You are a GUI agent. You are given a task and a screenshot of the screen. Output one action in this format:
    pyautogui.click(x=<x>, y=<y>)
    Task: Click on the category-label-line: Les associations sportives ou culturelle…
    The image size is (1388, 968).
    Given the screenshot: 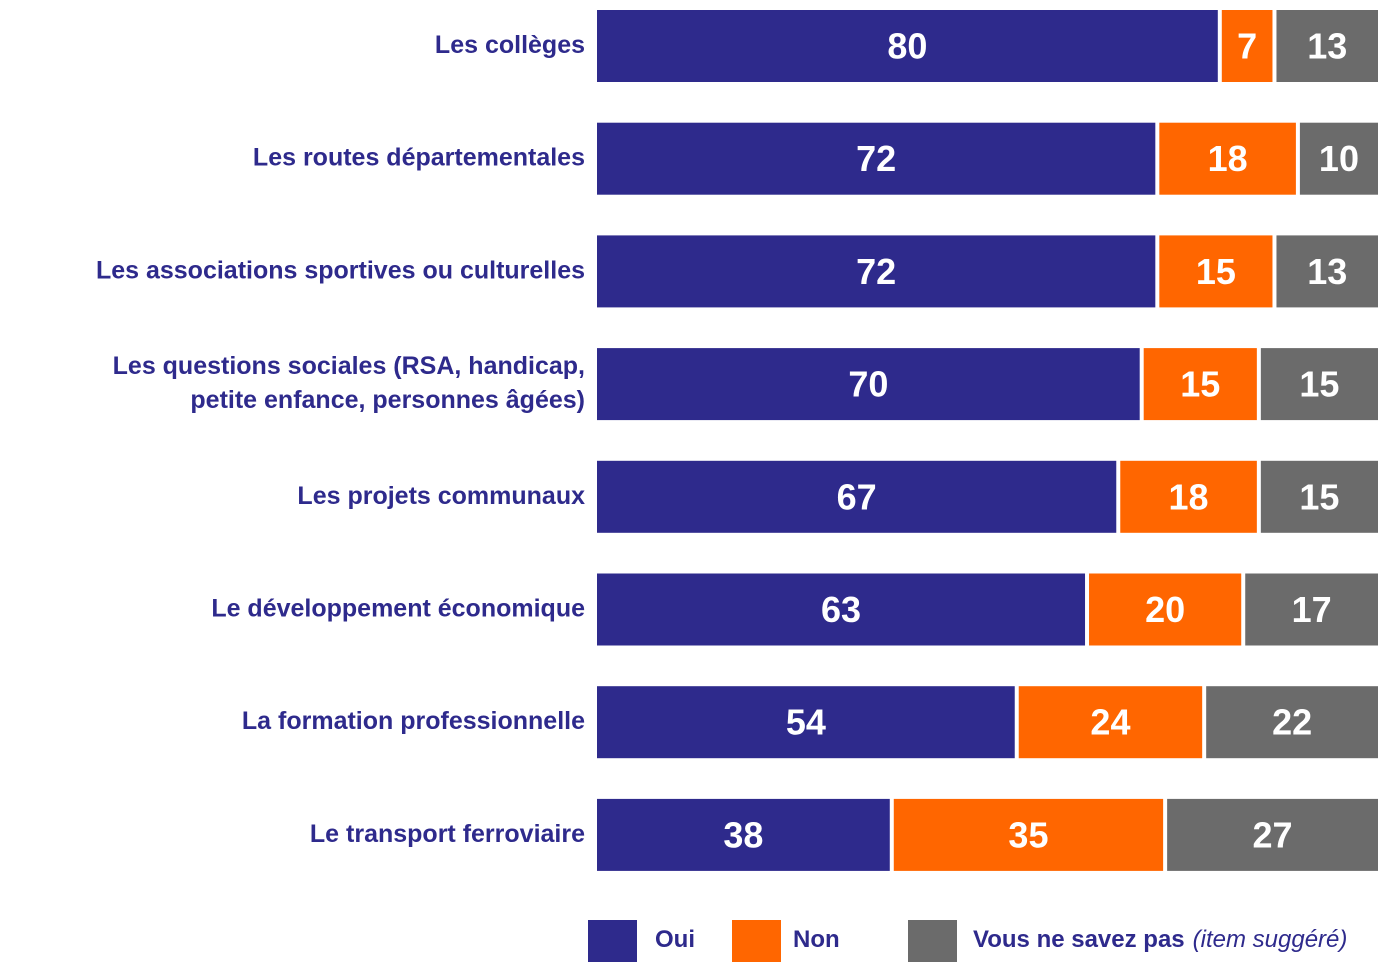 What is the action you would take?
    pyautogui.click(x=340, y=270)
    